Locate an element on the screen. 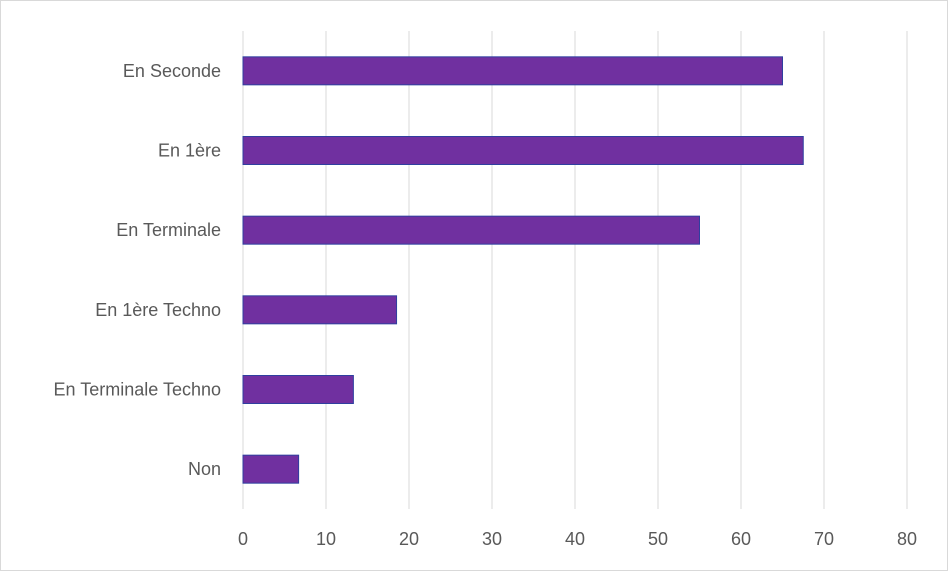  x-tick-label-60: 60 is located at coordinates (741, 539).